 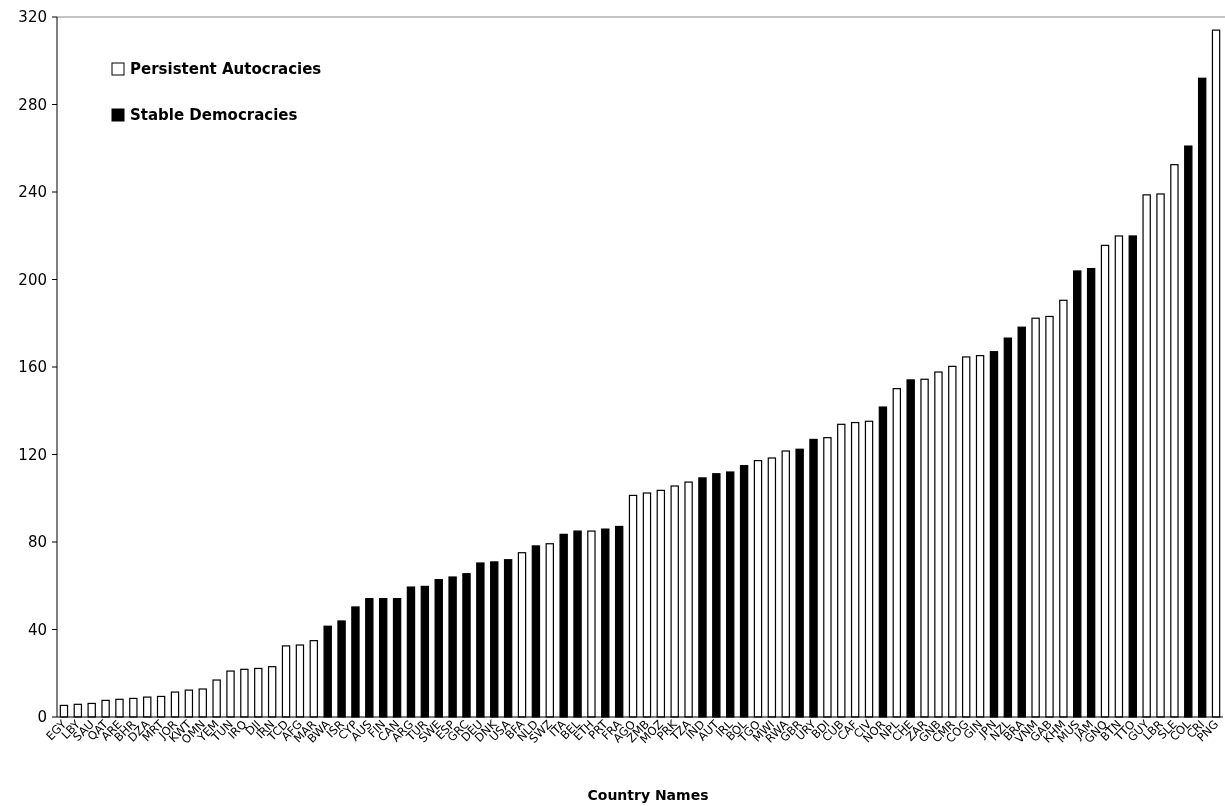 What do you see at coordinates (32, 192) in the screenshot?
I see `y-tick-label: 240` at bounding box center [32, 192].